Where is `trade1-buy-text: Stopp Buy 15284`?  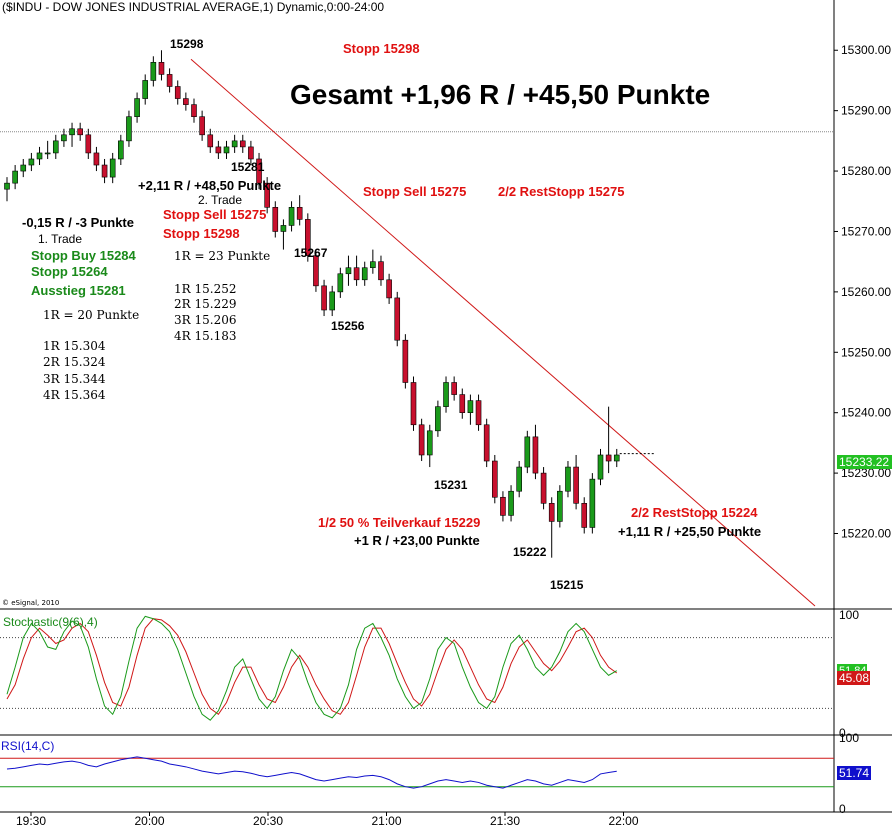 trade1-buy-text: Stopp Buy 15284 is located at coordinates (84, 255).